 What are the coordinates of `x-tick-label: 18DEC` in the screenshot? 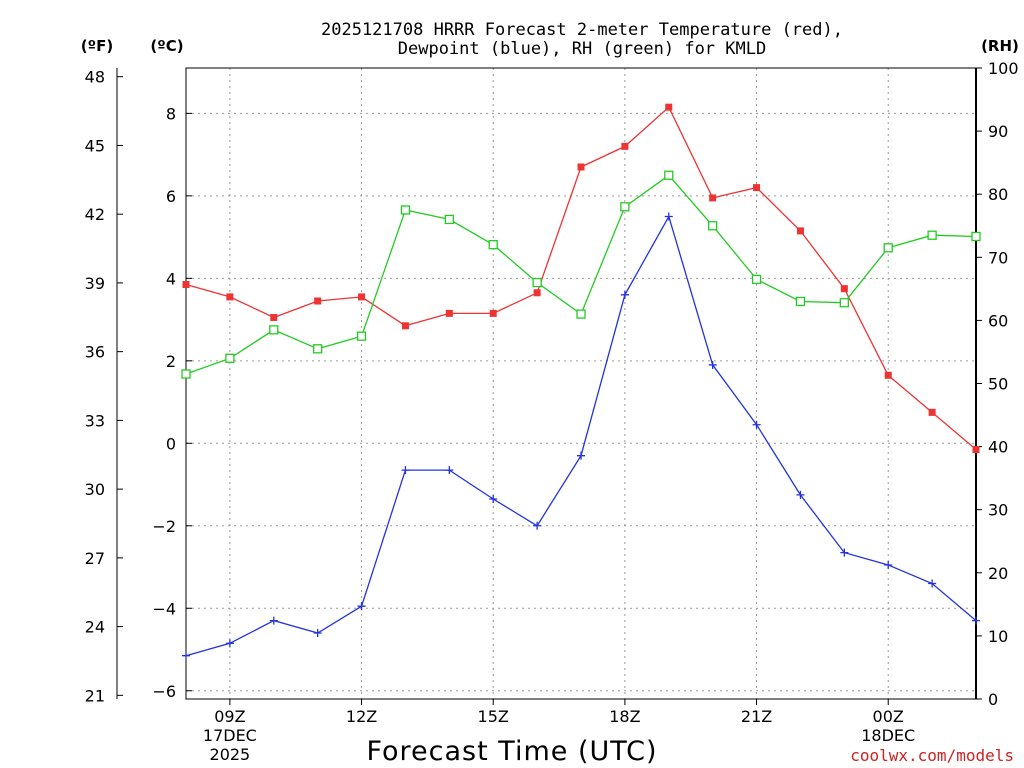 It's located at (888, 735).